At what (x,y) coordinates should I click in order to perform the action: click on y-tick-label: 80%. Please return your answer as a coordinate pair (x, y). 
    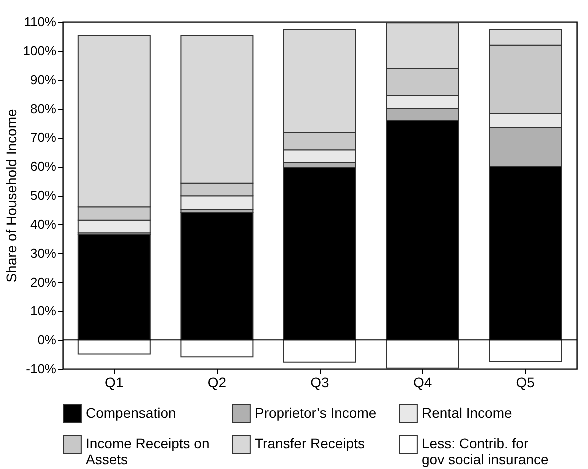
    Looking at the image, I should click on (43, 108).